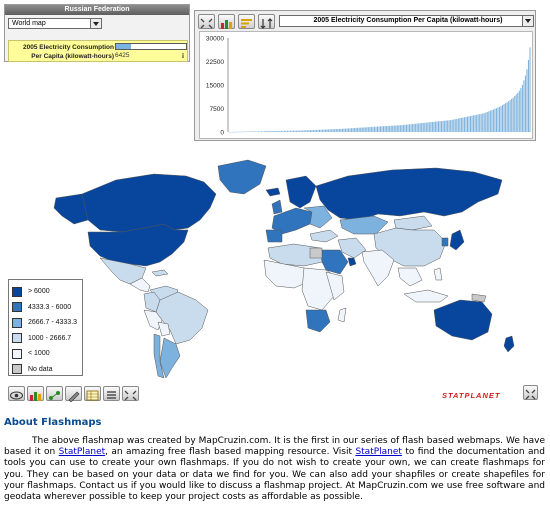  Describe the element at coordinates (54, 393) in the screenshot. I see `network-icon` at that location.